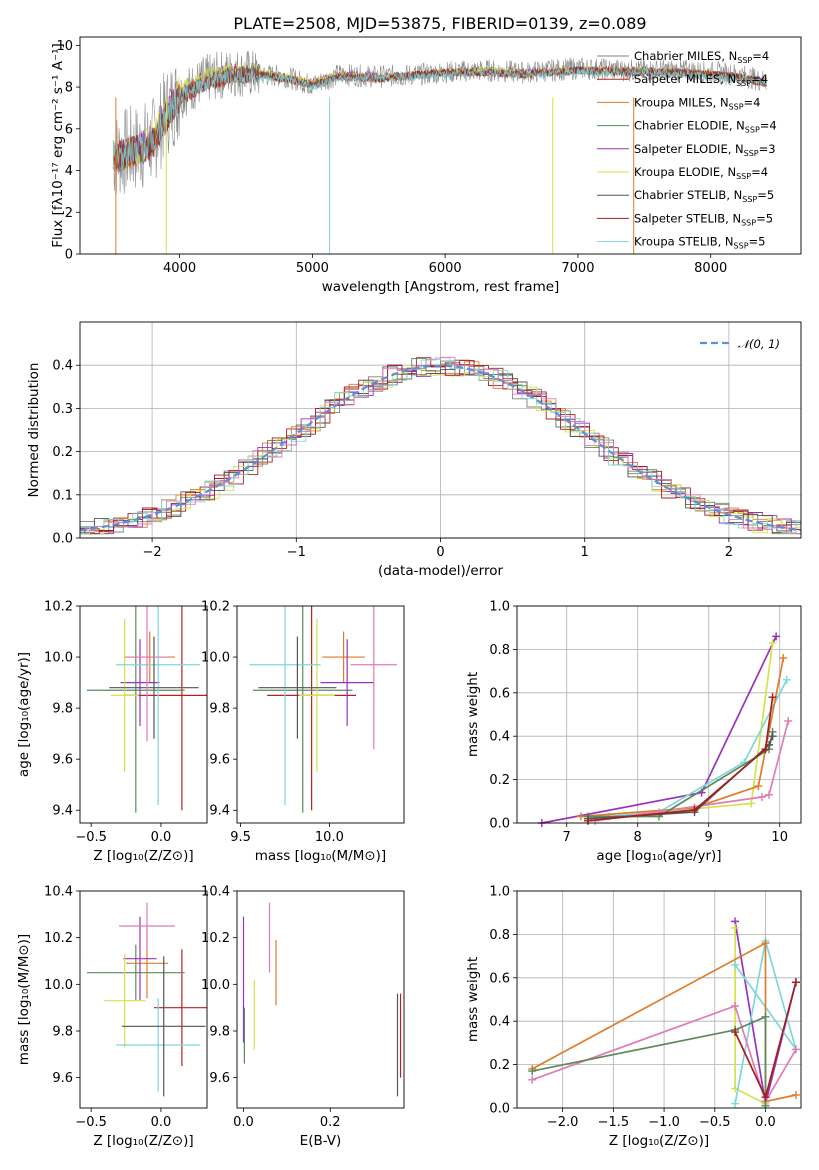  What do you see at coordinates (219, 760) in the screenshot?
I see `y-tick-label: 9.6` at bounding box center [219, 760].